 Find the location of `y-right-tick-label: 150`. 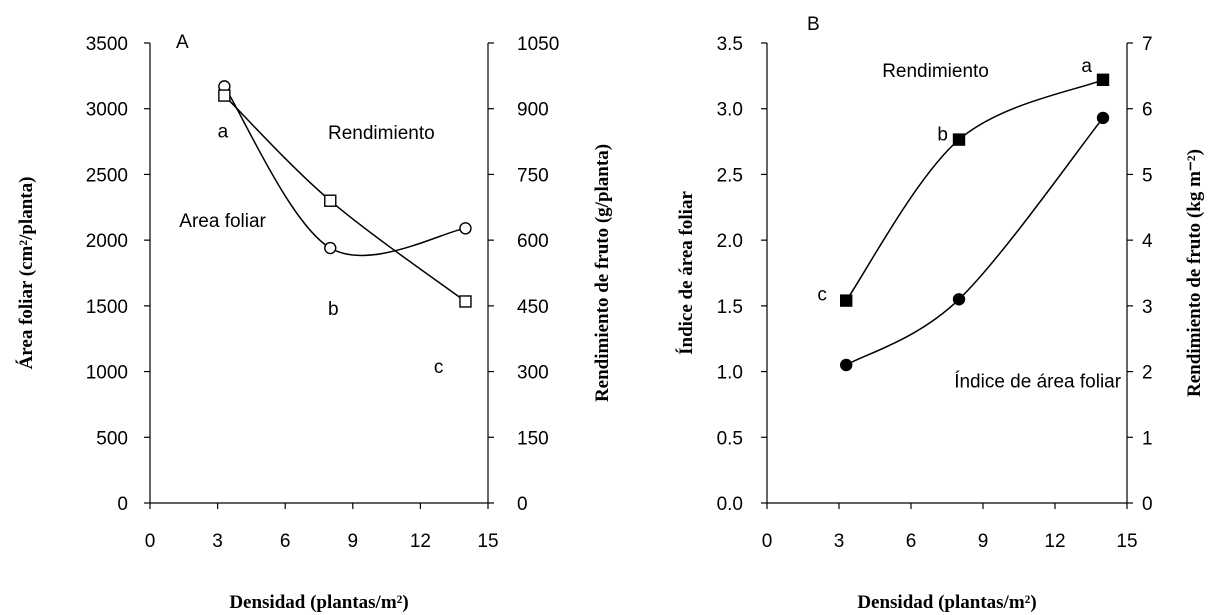

y-right-tick-label: 150 is located at coordinates (533, 438).